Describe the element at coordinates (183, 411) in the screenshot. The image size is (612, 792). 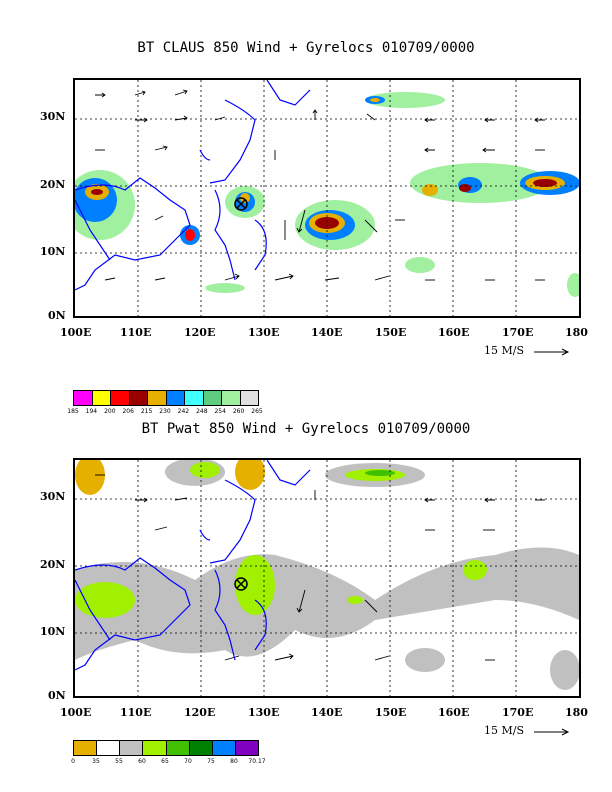
I see `cbar1-label: 242` at that location.